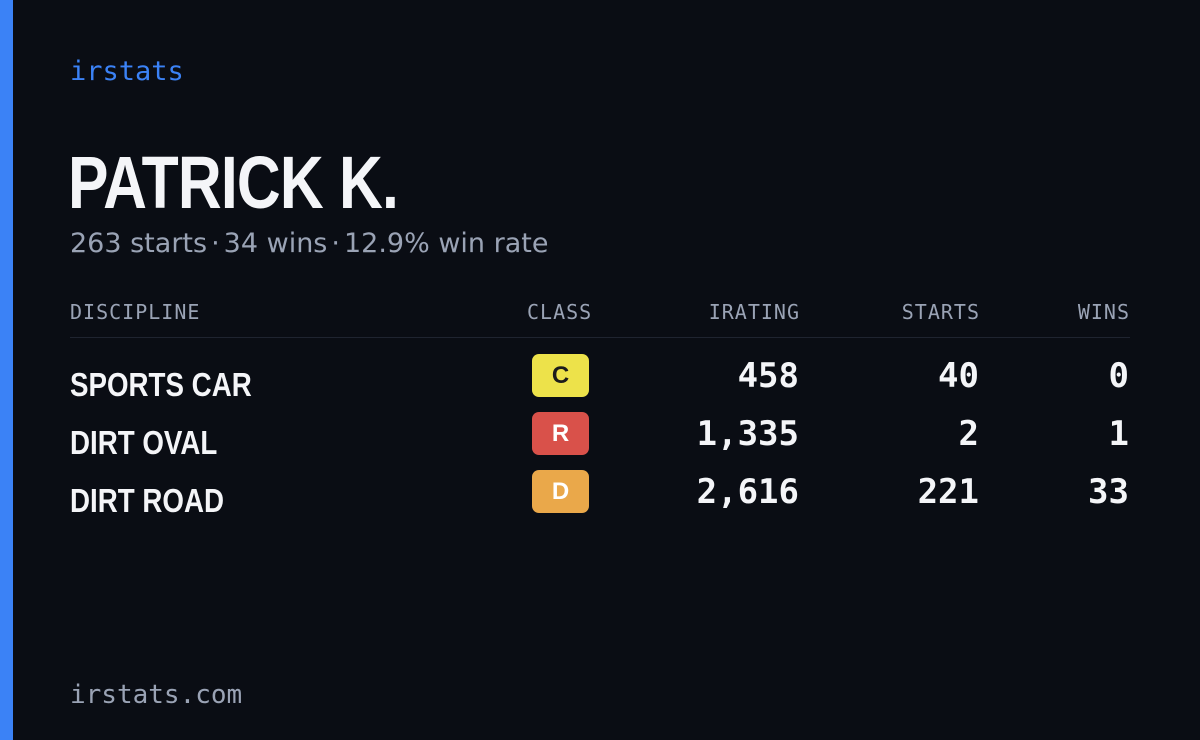  Describe the element at coordinates (768, 376) in the screenshot. I see `irating-value: 458` at that location.